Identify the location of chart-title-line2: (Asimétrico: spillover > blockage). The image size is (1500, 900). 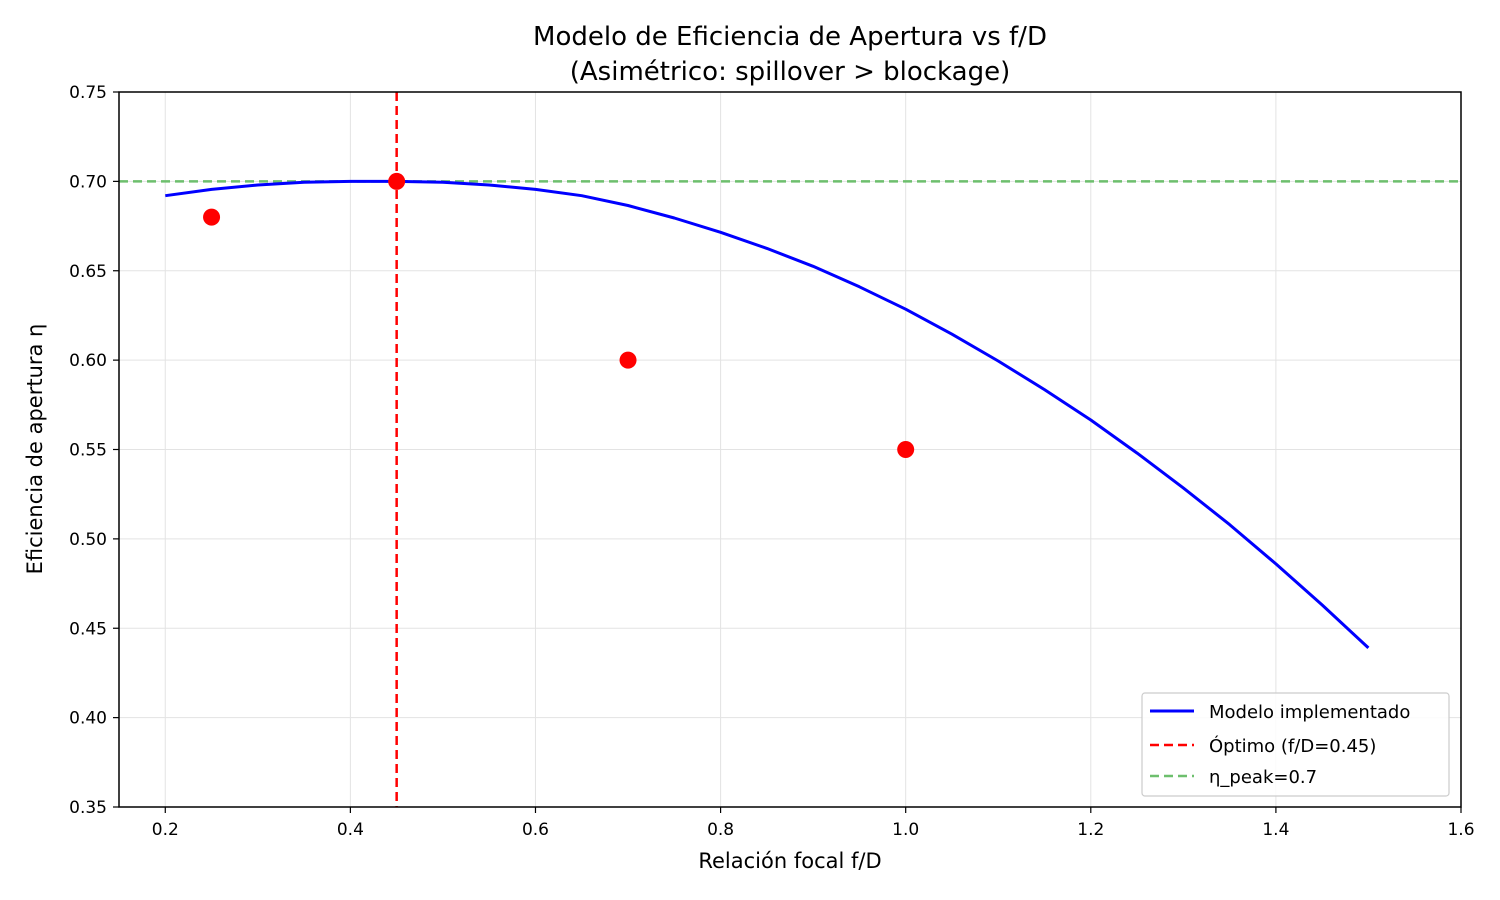
(790, 72).